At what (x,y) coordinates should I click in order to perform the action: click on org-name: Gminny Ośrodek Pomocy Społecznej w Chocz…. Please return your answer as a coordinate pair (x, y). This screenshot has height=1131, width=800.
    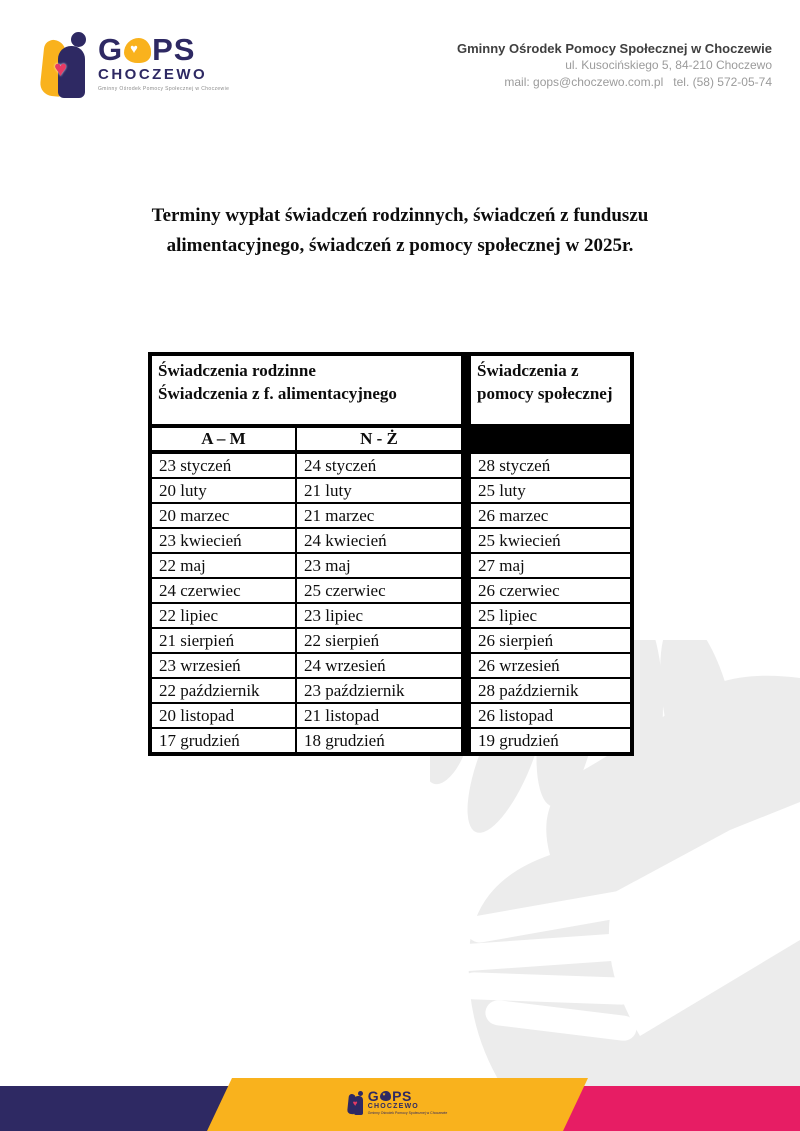
    Looking at the image, I should click on (614, 48).